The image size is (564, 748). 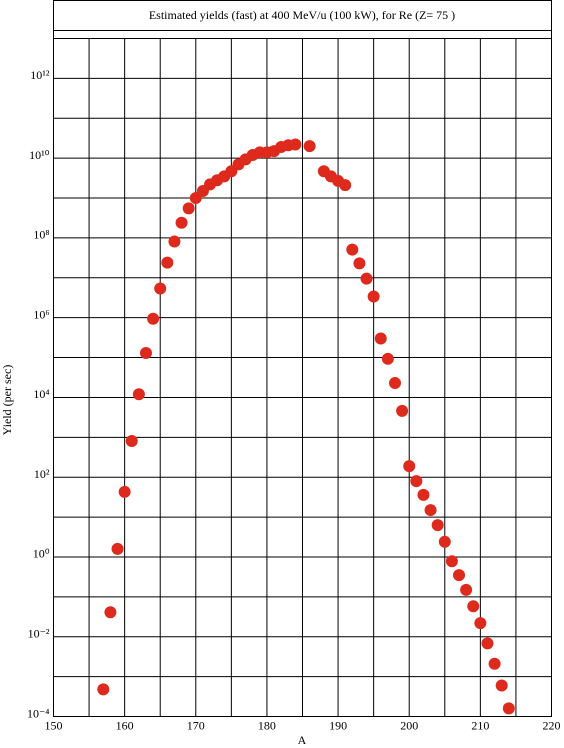 What do you see at coordinates (267, 725) in the screenshot?
I see `x-tick-label: 180` at bounding box center [267, 725].